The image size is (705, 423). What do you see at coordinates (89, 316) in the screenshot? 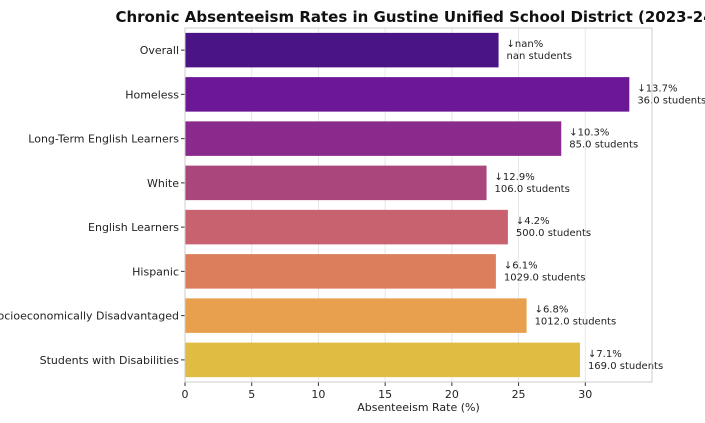
I see `category-label: Socioeconomically Disadvantaged` at bounding box center [89, 316].